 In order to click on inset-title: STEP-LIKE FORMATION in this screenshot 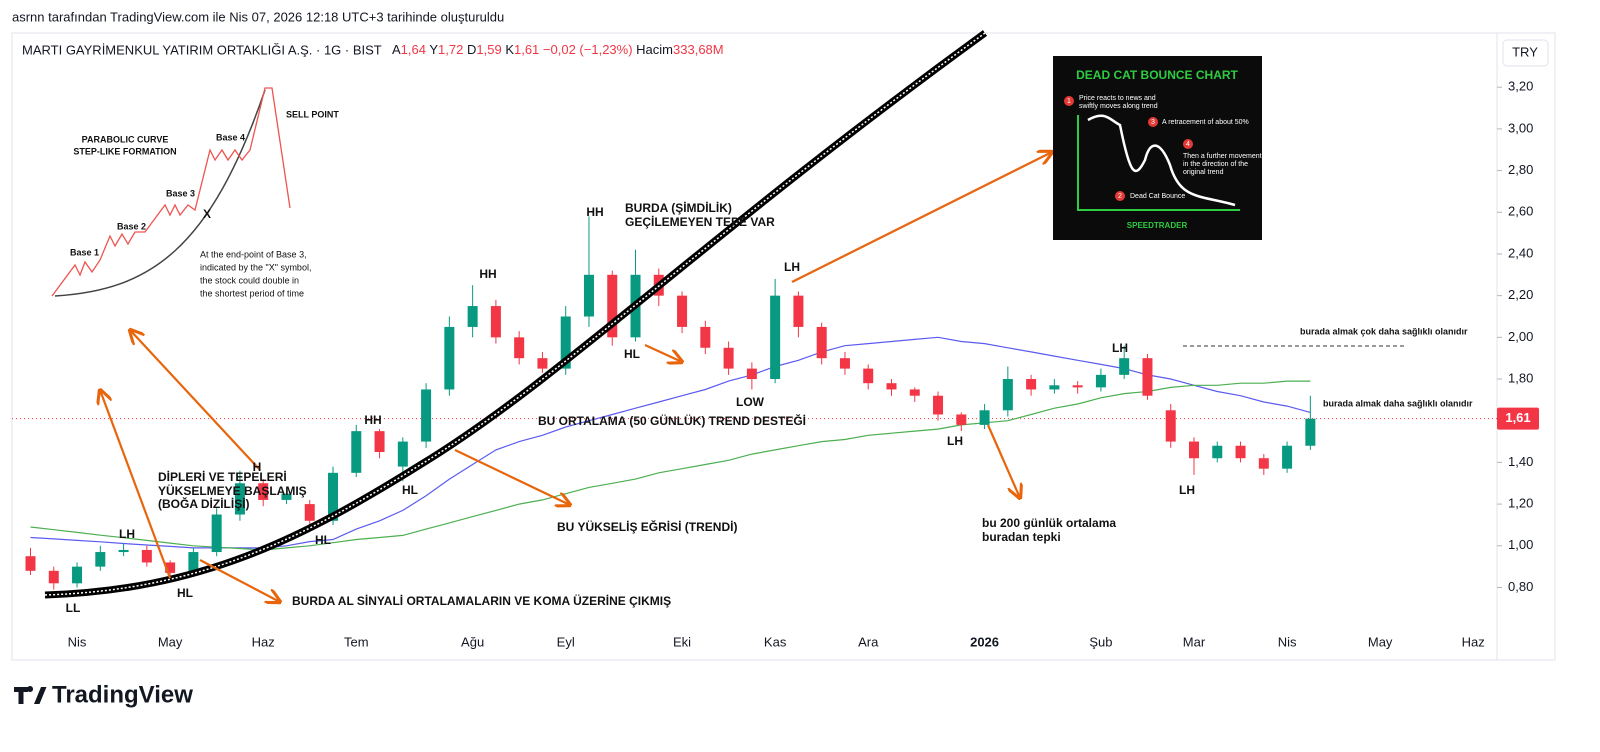, I will do `click(124, 151)`.